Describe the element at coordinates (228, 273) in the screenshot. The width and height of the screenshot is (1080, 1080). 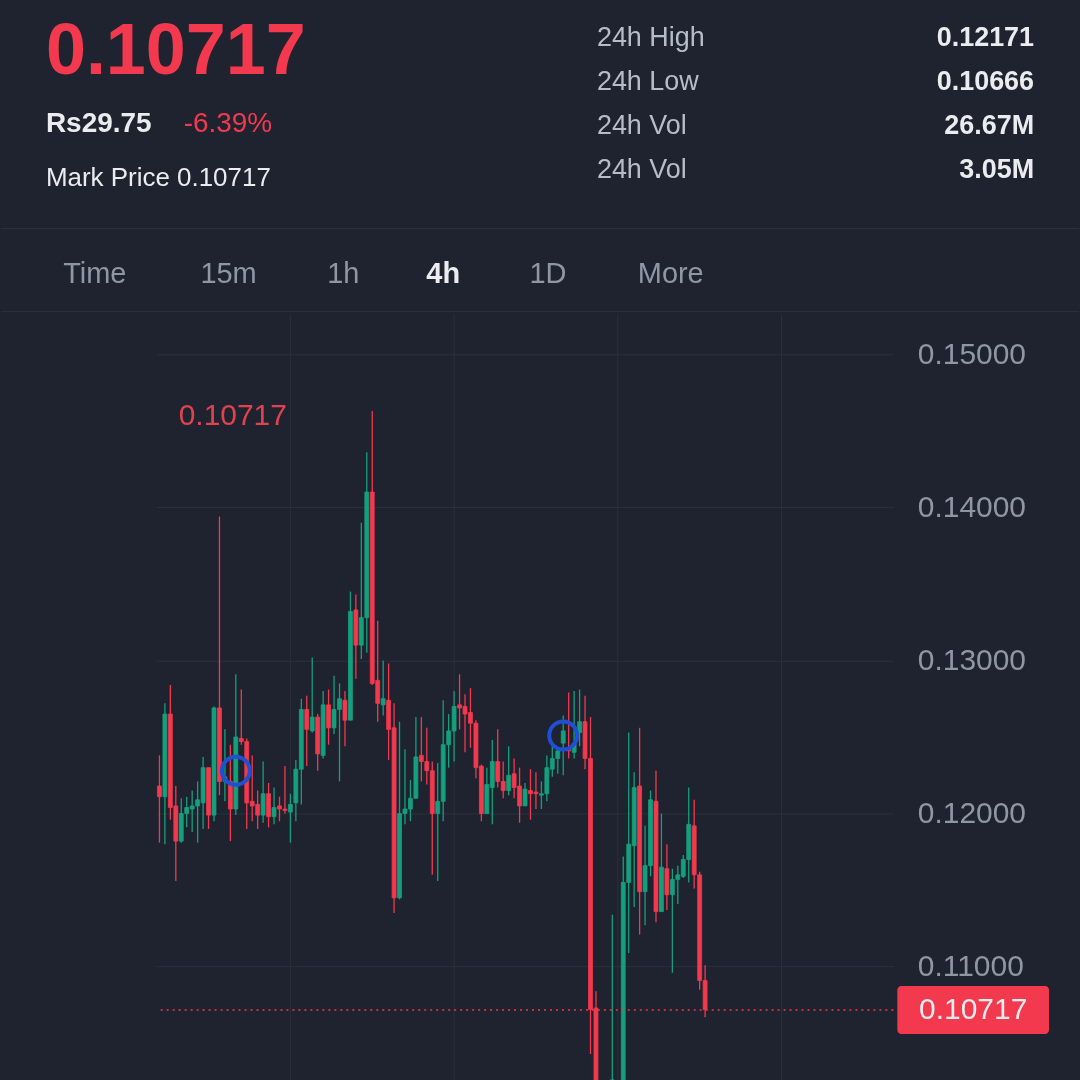
I see `text: 15m` at that location.